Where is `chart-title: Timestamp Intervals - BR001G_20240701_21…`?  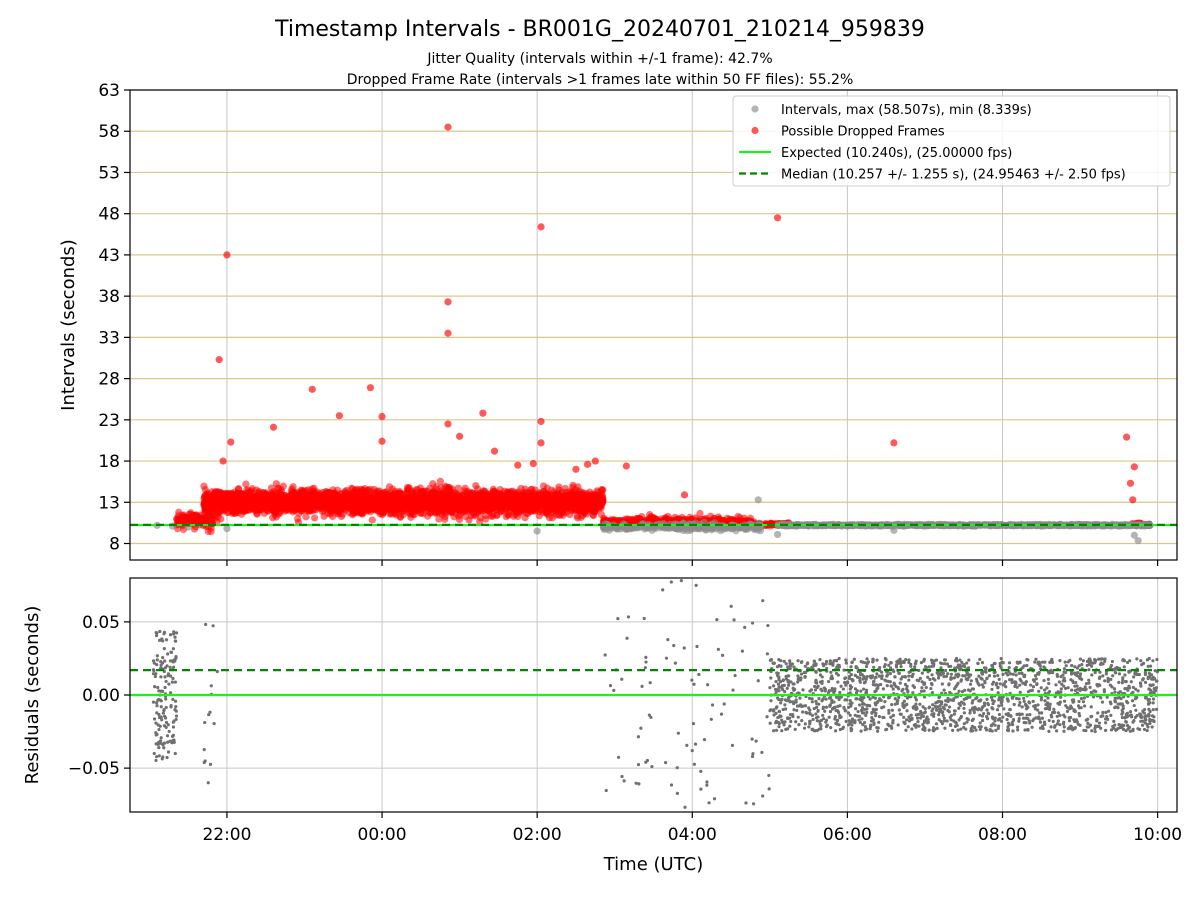 chart-title: Timestamp Intervals - BR001G_20240701_21… is located at coordinates (599, 29).